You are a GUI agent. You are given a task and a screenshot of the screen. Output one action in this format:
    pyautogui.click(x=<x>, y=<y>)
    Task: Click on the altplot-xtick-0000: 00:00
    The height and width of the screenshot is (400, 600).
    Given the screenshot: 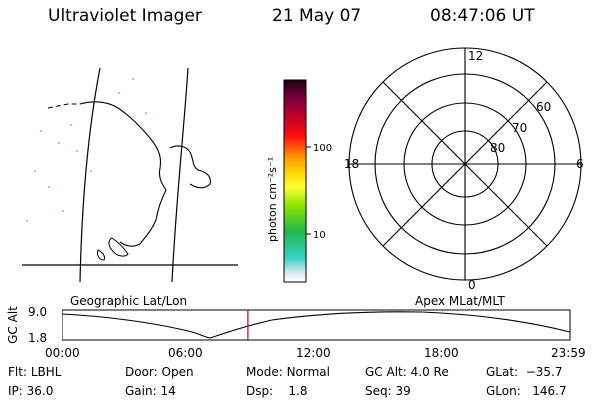 What is the action you would take?
    pyautogui.click(x=62, y=353)
    